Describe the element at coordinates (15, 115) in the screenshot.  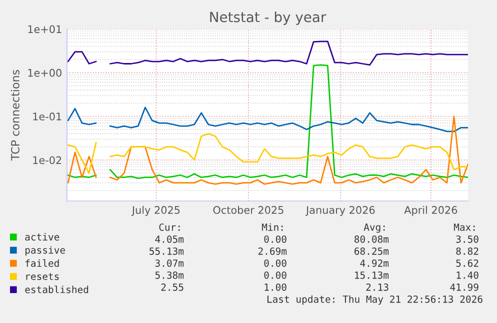
I see `y-axis-title: TCP connections` at that location.